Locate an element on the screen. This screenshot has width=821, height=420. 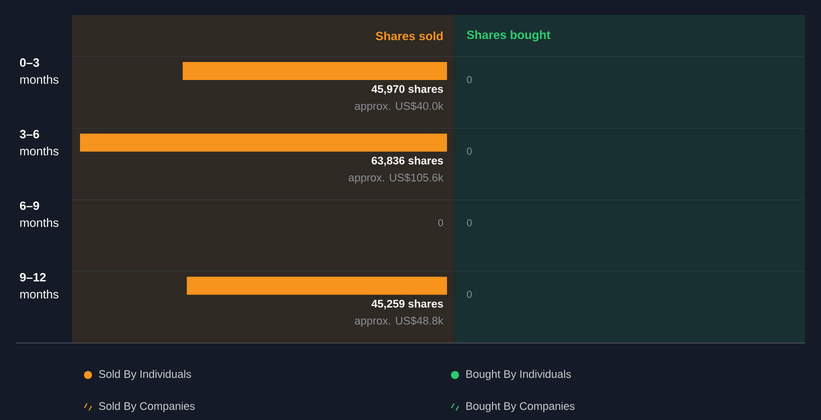
data-label: 45,259 shares is located at coordinates (407, 305).